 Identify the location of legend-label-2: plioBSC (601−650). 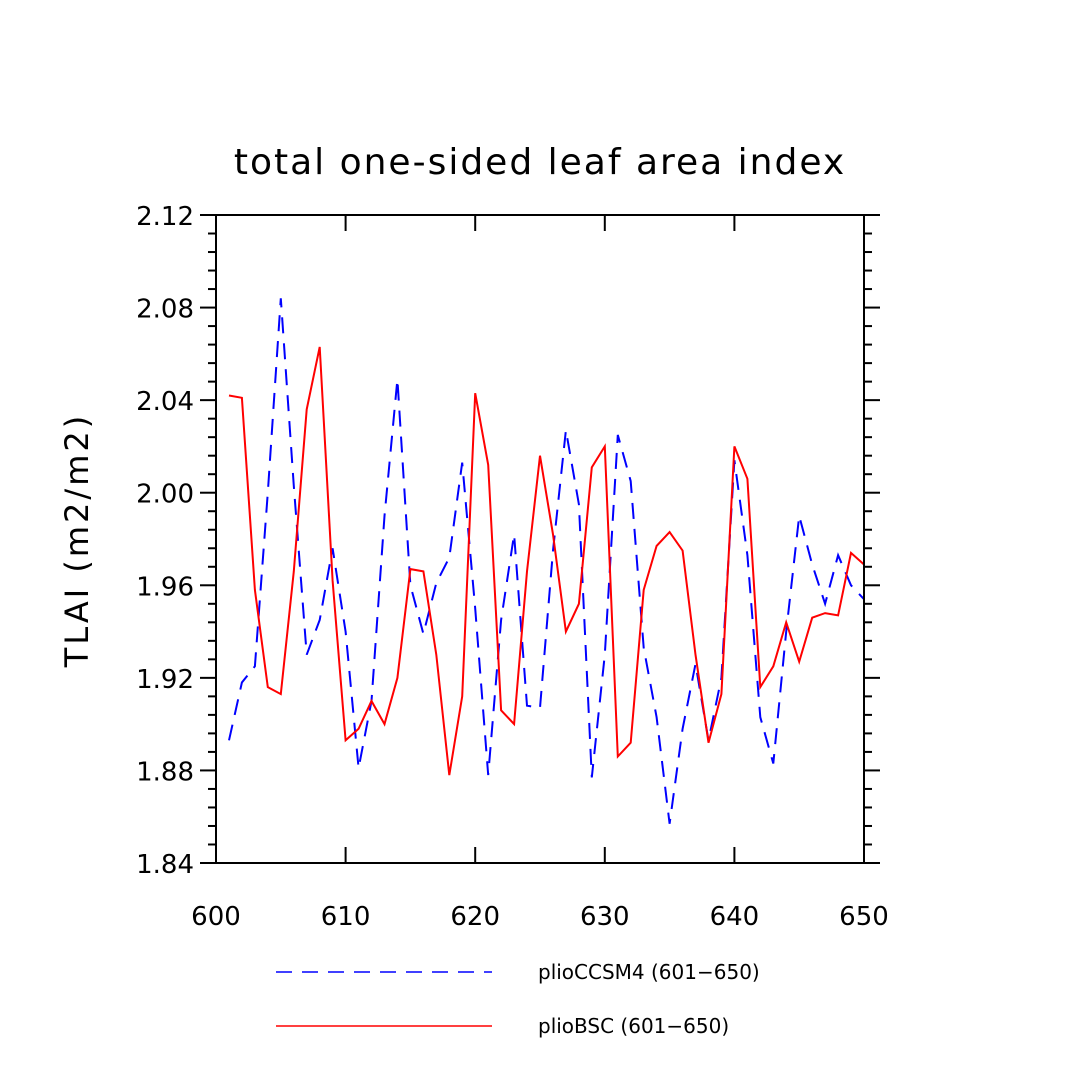
(633, 1026).